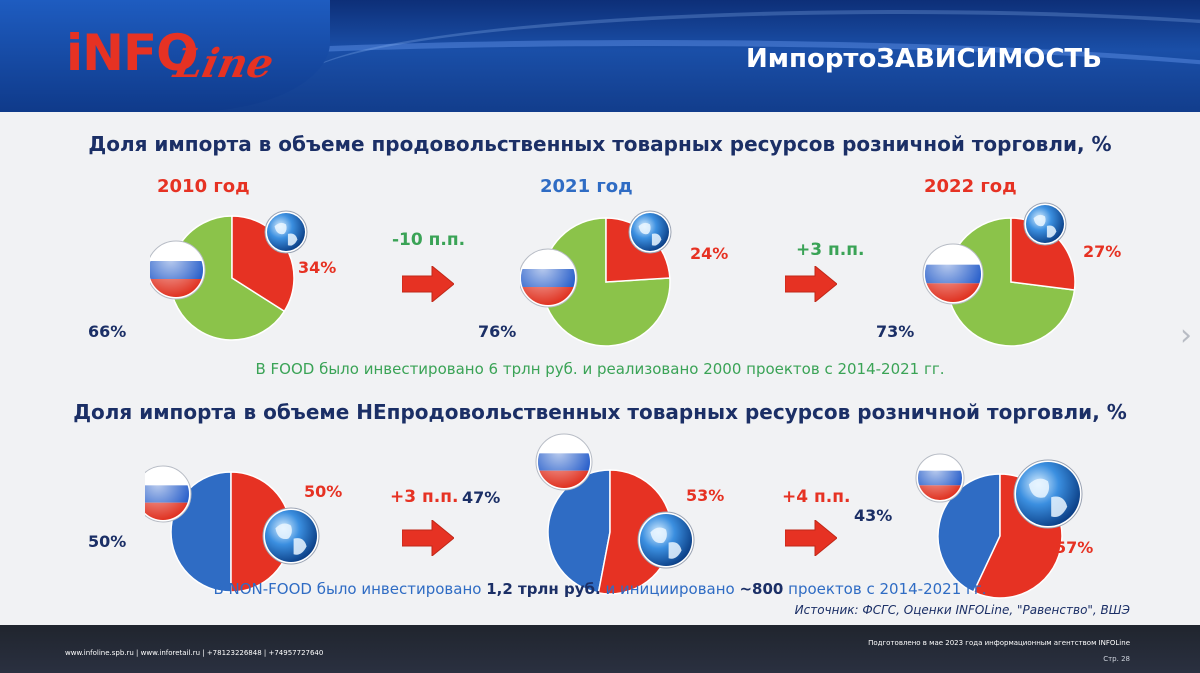  Describe the element at coordinates (873, 515) in the screenshot. I see `nonfood-domestic-label-2022: 43%` at that location.